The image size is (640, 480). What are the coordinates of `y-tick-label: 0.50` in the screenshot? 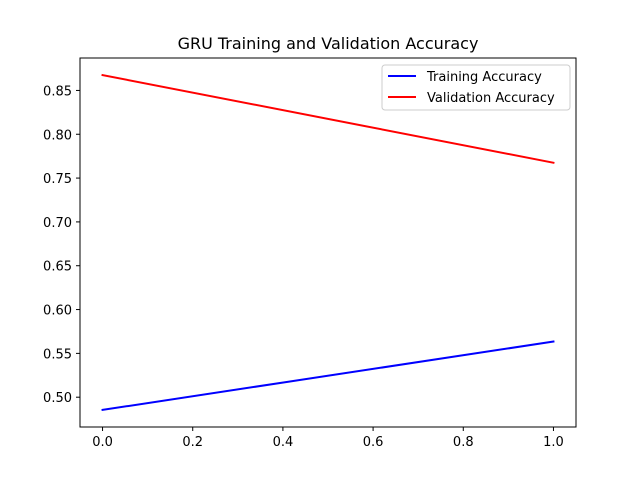 It's located at (57, 398).